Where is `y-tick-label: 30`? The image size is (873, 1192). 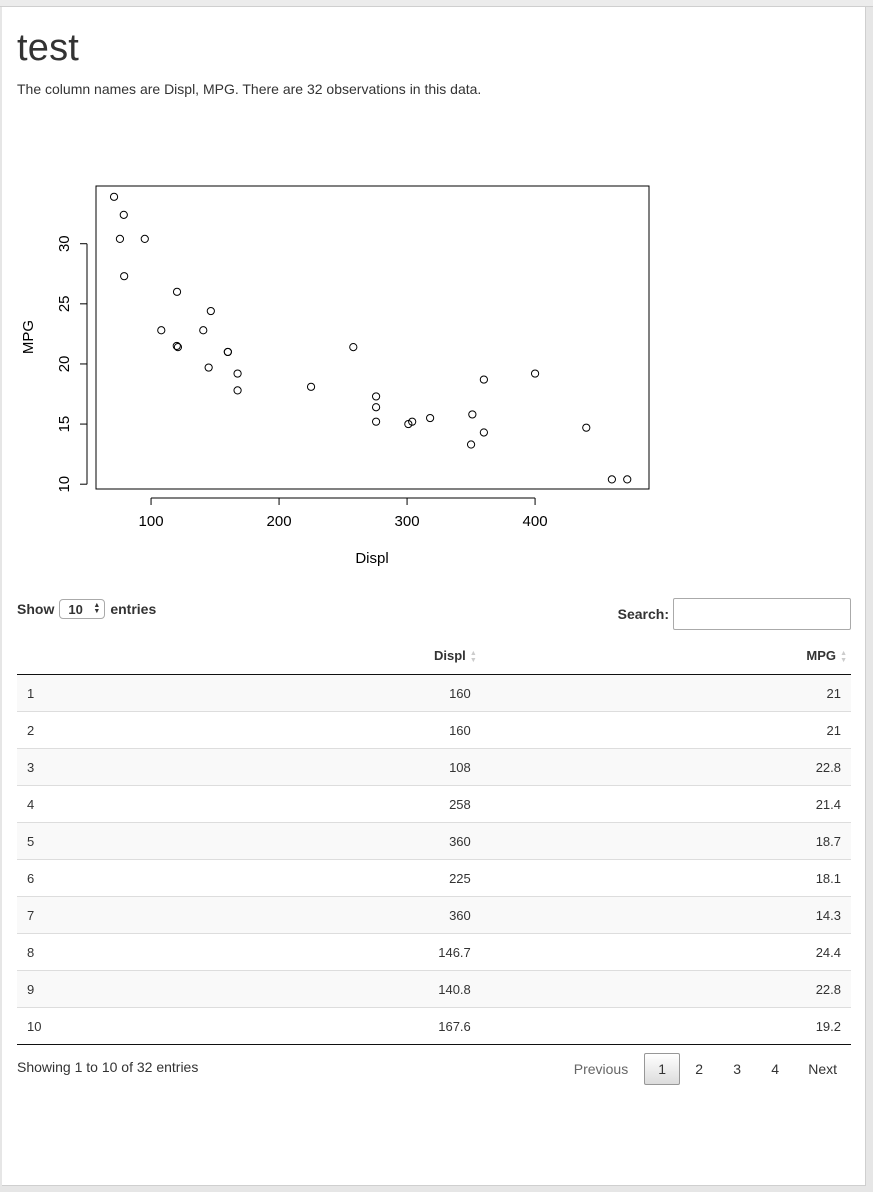
y-tick-label: 30 is located at coordinates (64, 243).